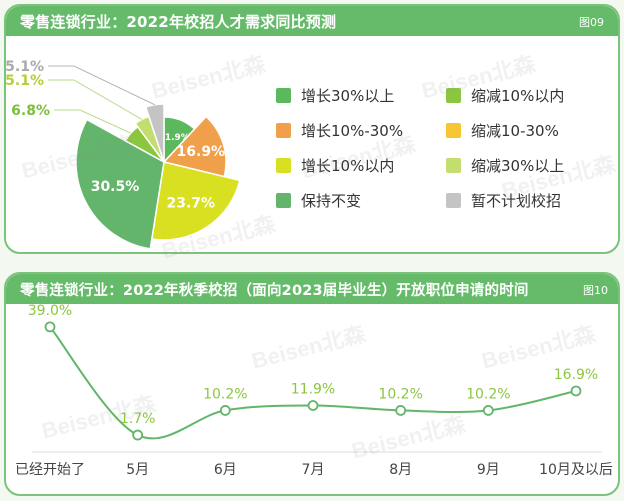  Describe the element at coordinates (591, 22) in the screenshot. I see `pie-chart-figure-label: 图09` at that location.